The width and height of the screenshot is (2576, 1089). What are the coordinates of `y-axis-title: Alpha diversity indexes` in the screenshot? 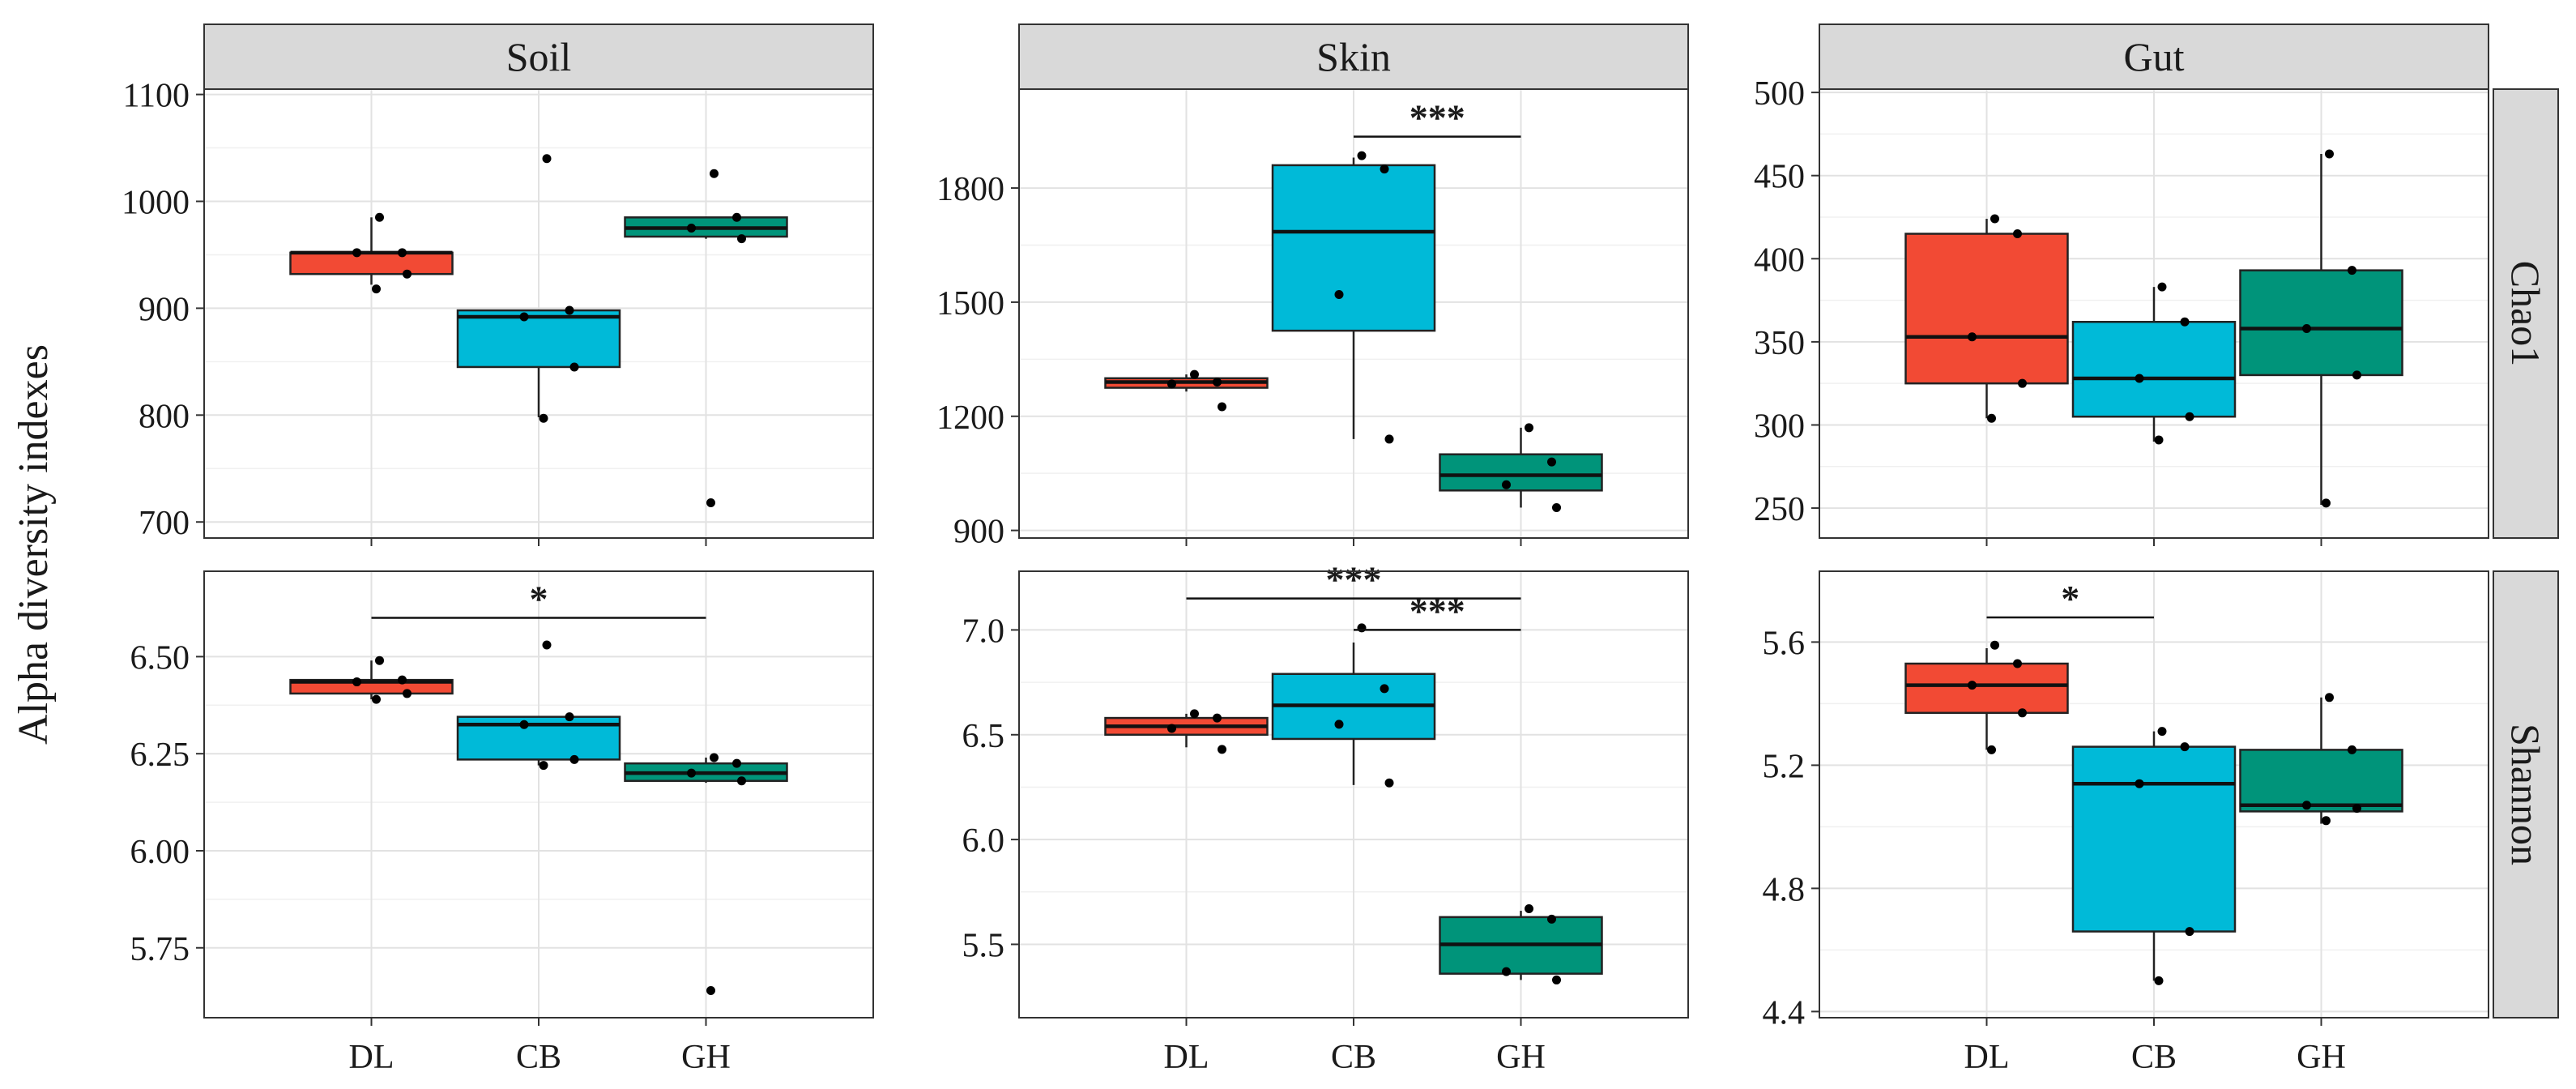 It's located at (34, 544).